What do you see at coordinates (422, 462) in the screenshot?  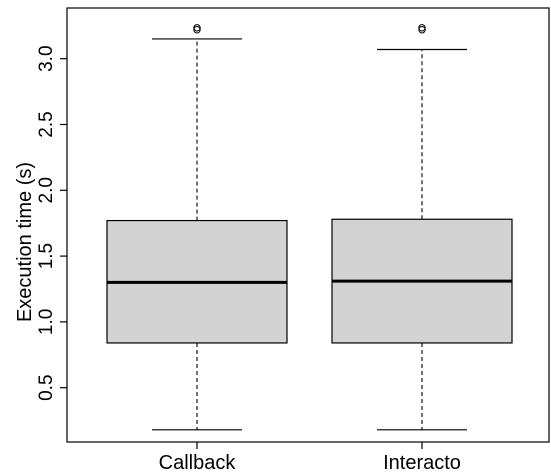 I see `x-category-label: Interacto` at bounding box center [422, 462].